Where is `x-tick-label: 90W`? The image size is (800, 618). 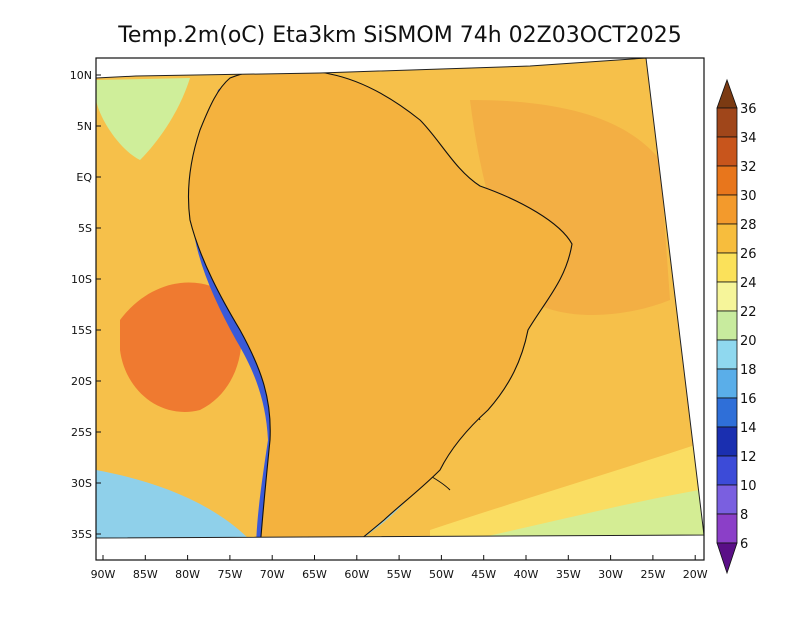 x-tick-label: 90W is located at coordinates (103, 574).